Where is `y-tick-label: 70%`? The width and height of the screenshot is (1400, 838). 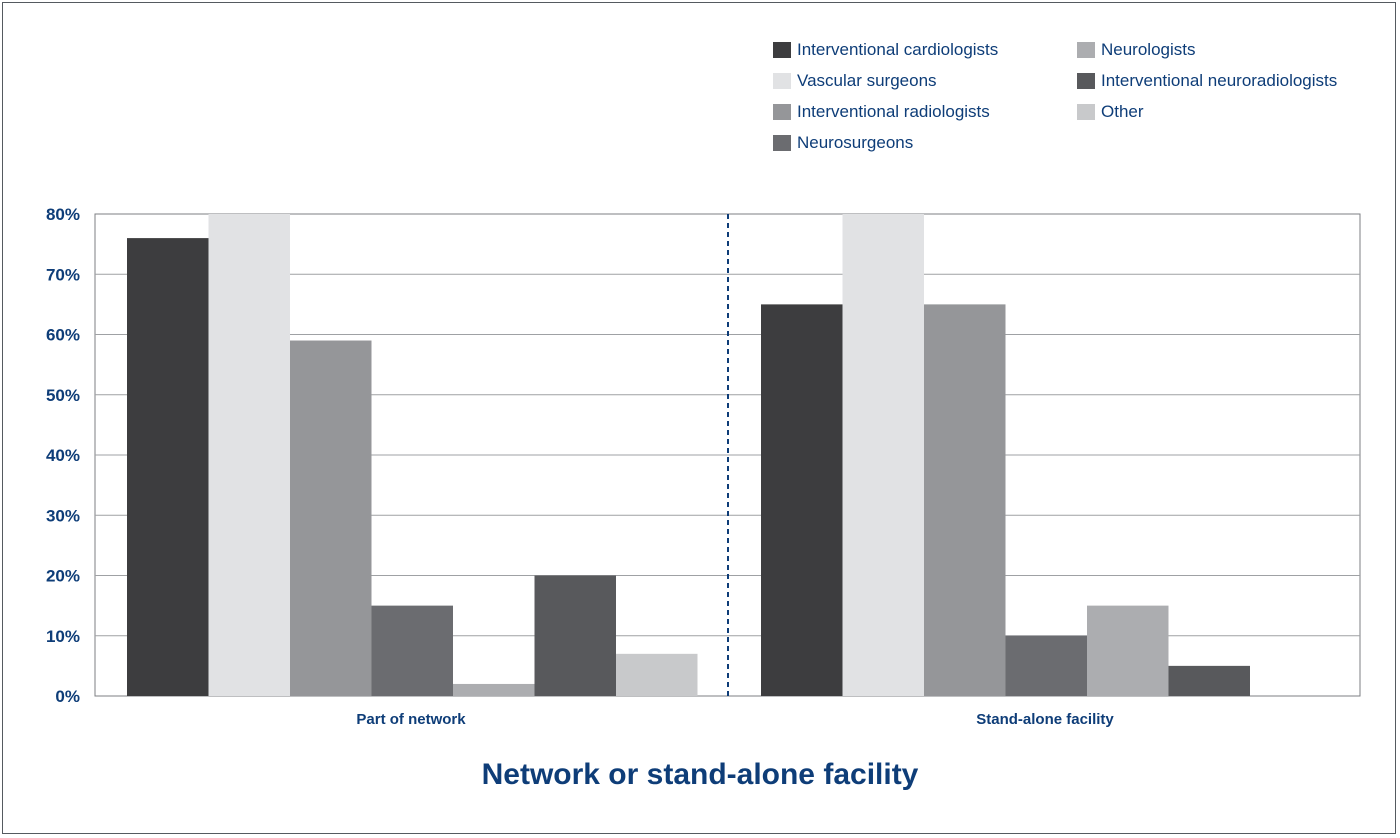 y-tick-label: 70% is located at coordinates (63, 274).